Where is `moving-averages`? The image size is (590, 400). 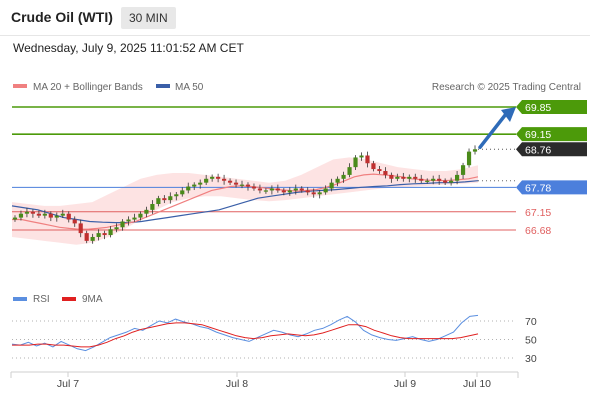
moving-averages is located at coordinates (245, 201).